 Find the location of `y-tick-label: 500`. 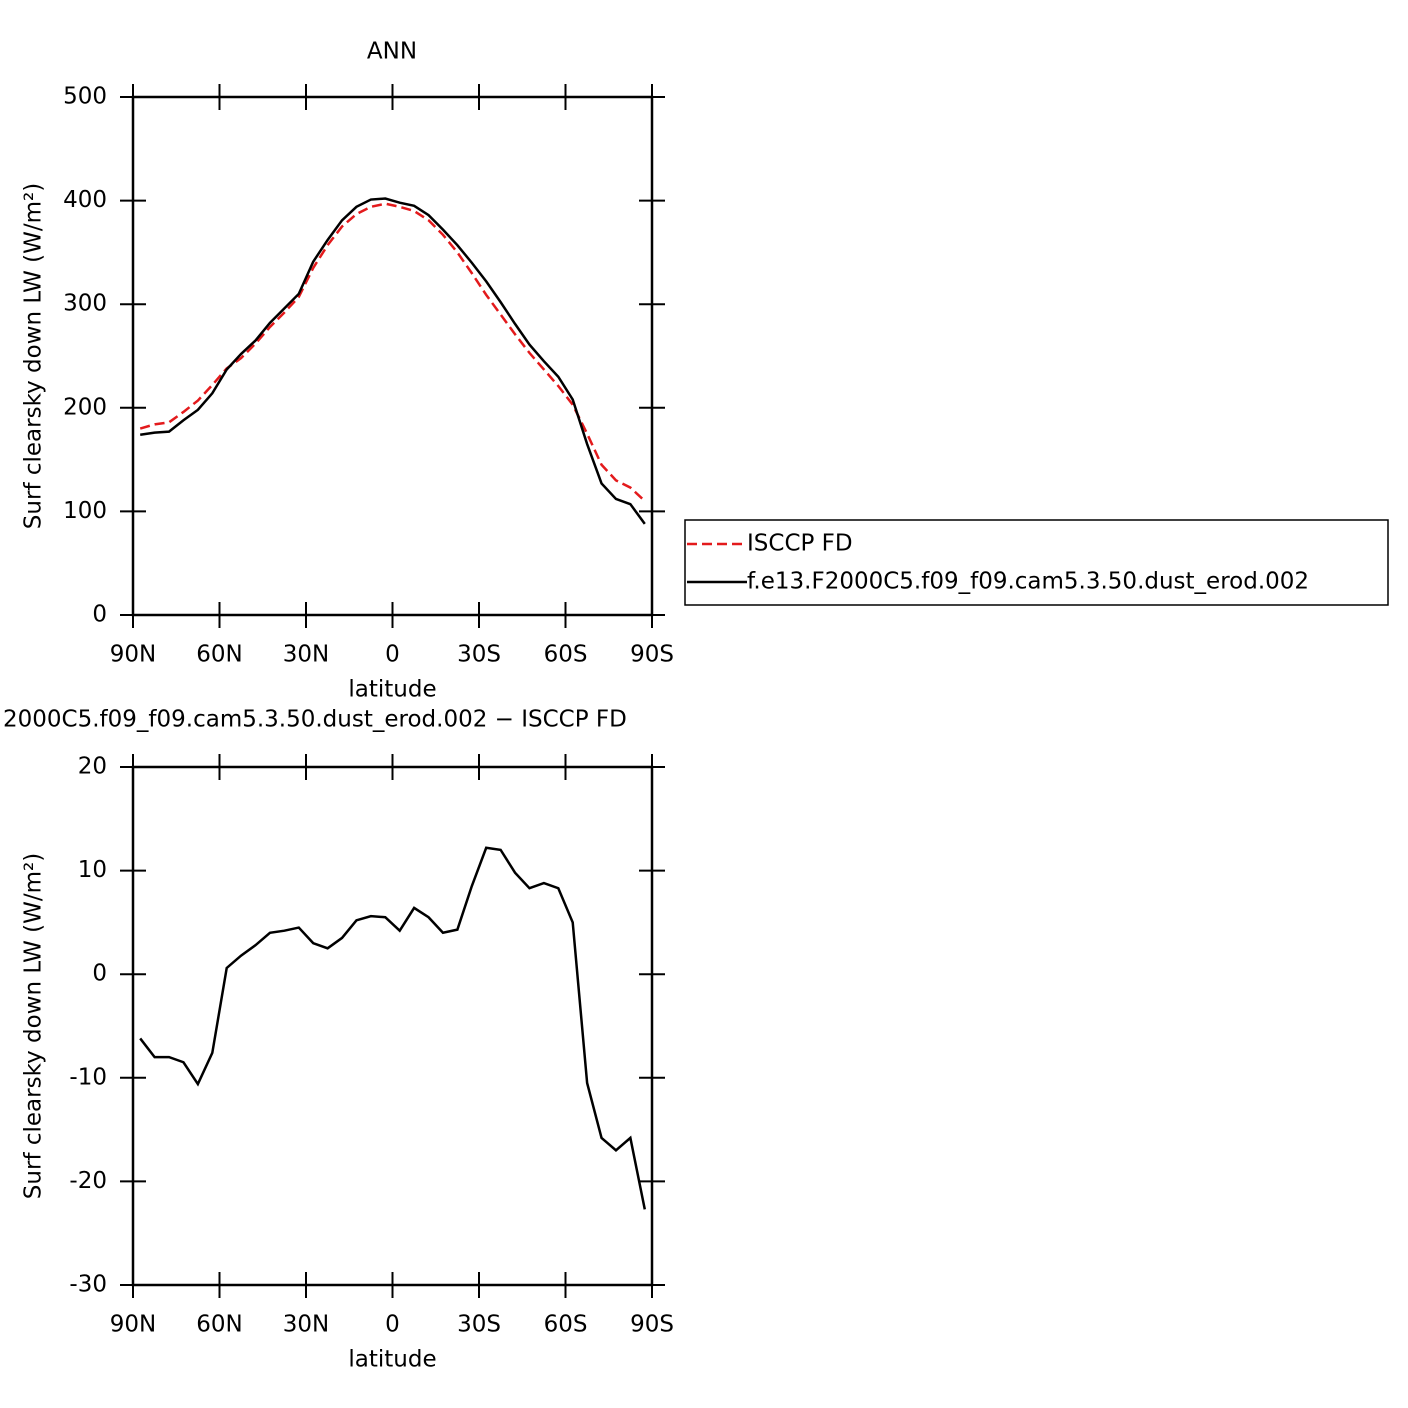

y-tick-label: 500 is located at coordinates (85, 97).